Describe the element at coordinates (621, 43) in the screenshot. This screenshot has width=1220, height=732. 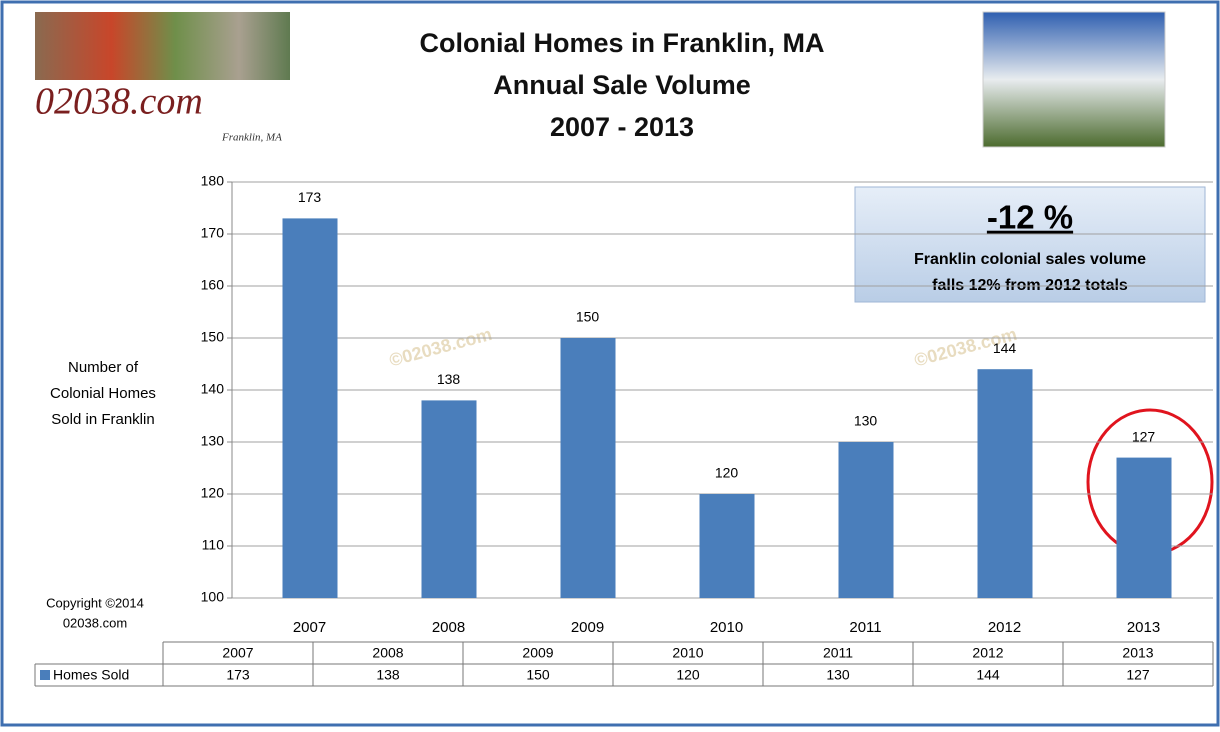
I see `chart-title: Colonial Homes in Franklin, MA` at that location.